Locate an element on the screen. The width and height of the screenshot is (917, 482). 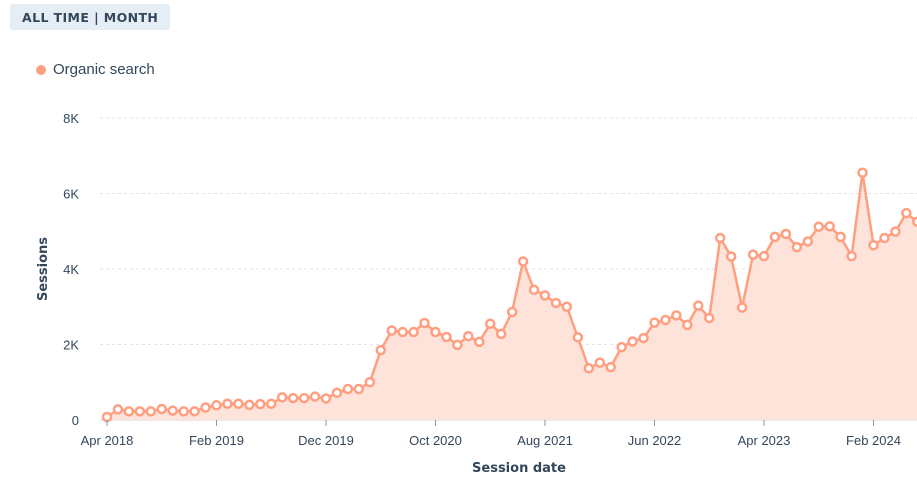
date-range-filter: ALL TIME | MONTH is located at coordinates (90, 17).